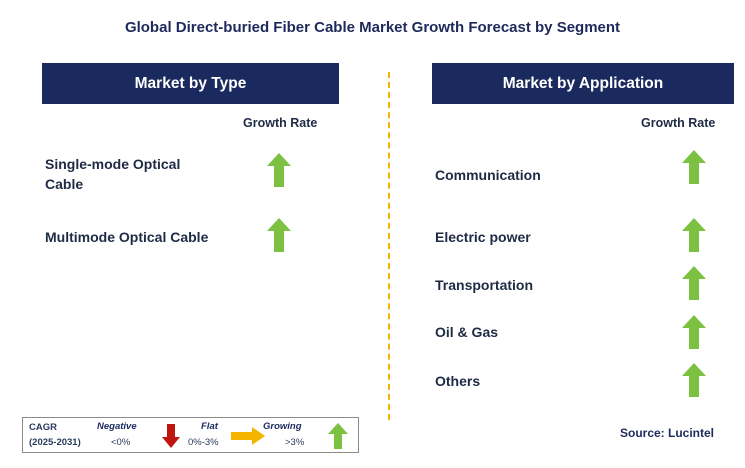 The image size is (745, 468). I want to click on legend-flat-range: 0%-3%, so click(203, 442).